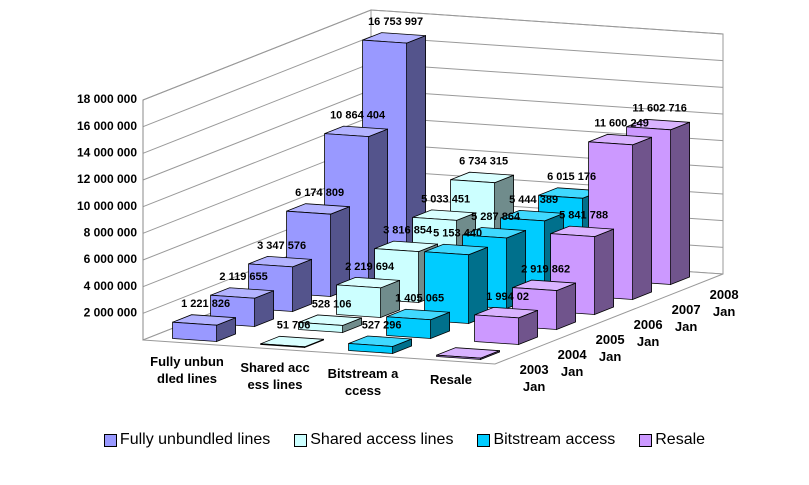  What do you see at coordinates (205, 304) in the screenshot?
I see `data-label: 1 221 826` at bounding box center [205, 304].